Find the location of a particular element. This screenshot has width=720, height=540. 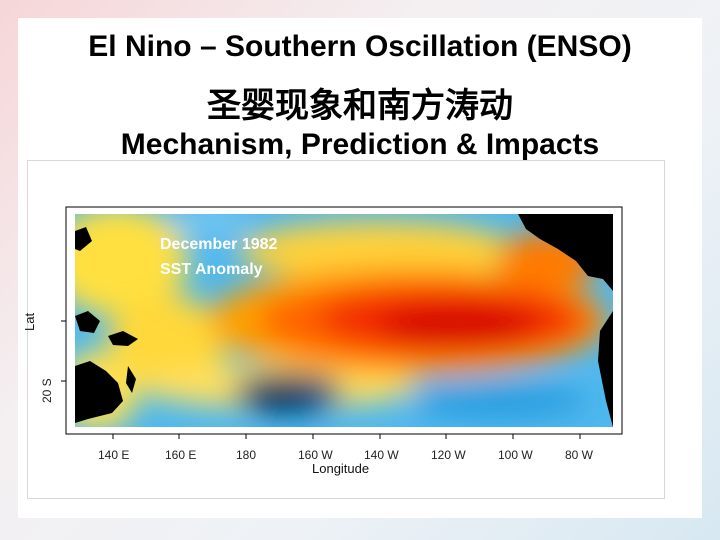

x-tick-label: 180 is located at coordinates (246, 455).